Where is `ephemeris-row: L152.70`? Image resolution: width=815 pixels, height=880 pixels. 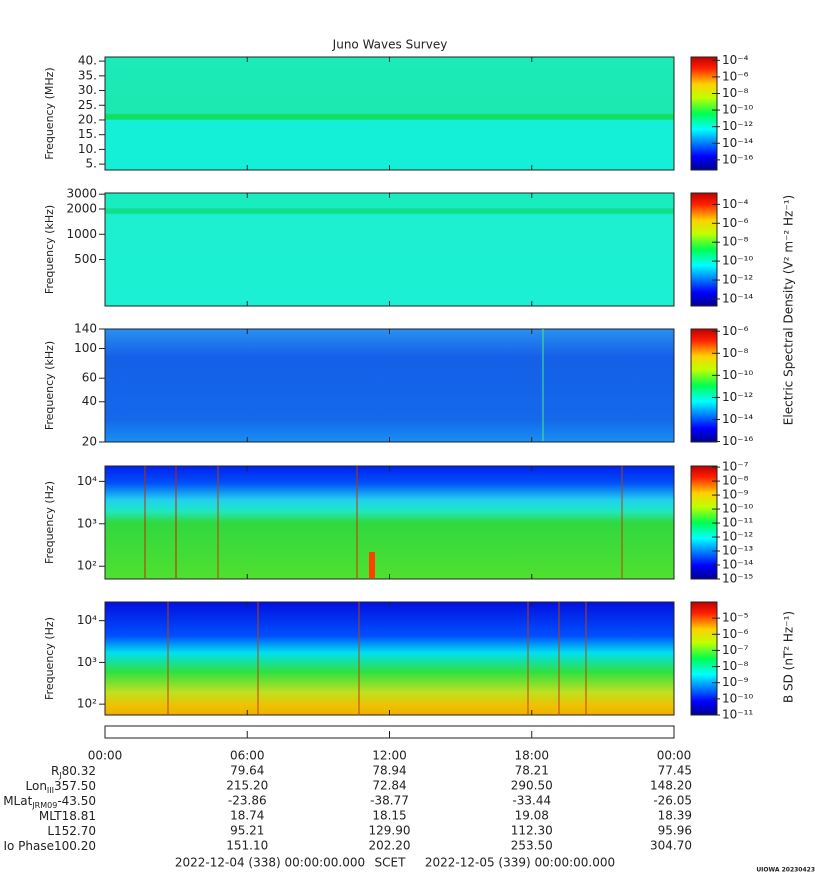
ephemeris-row: L152.70 is located at coordinates (71, 831).